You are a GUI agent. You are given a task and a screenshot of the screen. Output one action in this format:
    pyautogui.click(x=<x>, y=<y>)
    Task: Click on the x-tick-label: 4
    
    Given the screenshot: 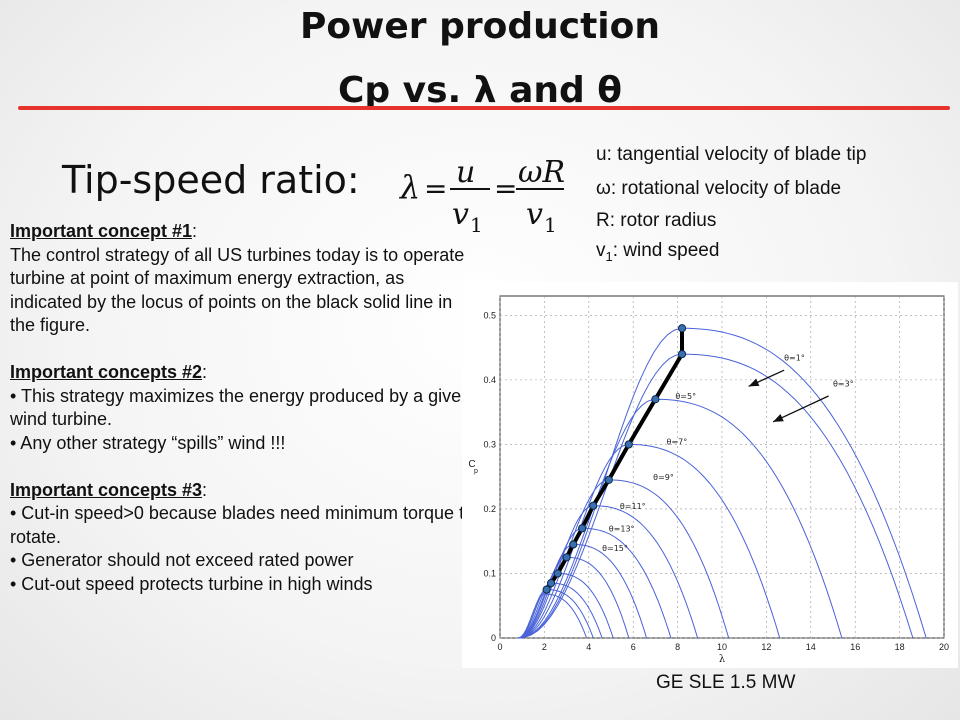 What is the action you would take?
    pyautogui.click(x=588, y=647)
    